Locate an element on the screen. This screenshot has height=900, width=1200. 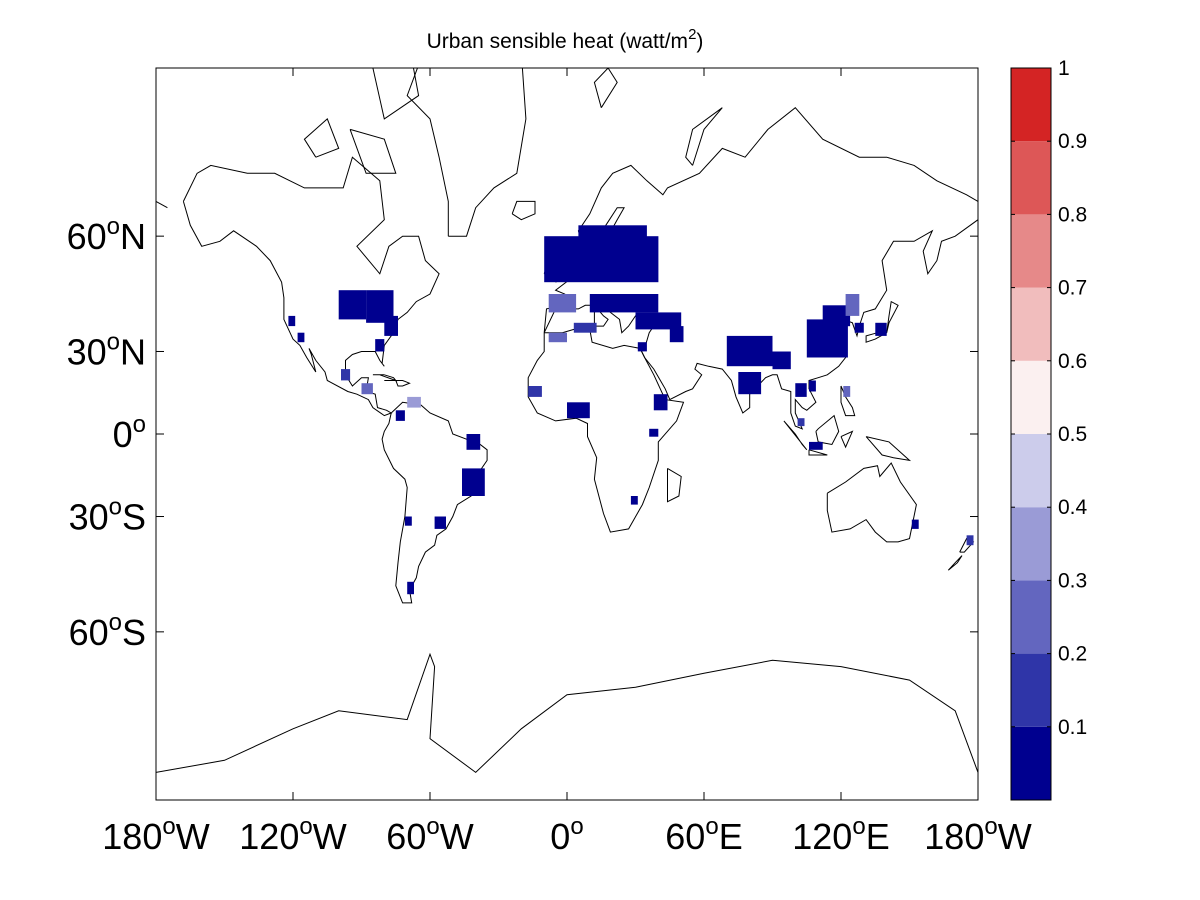
latitude-label: 30oN is located at coordinates (106, 350).